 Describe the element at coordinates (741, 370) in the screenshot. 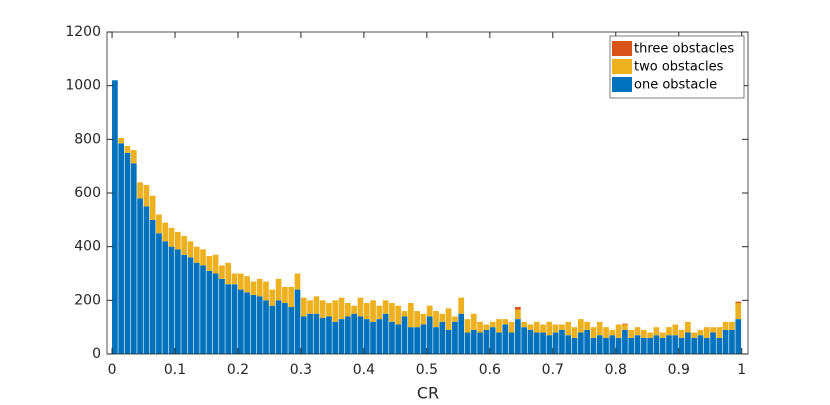

I see `x-tick-label: 1` at that location.